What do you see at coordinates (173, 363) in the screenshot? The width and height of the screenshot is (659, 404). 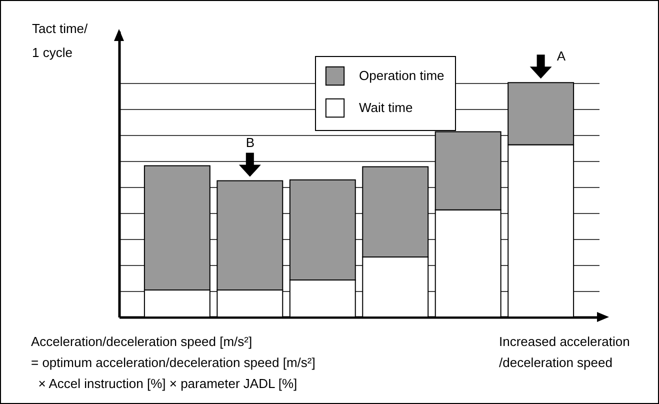 I see `text: Acceleration/deceleration speed [m/s²] = optimum acceleration/deceleration speed [m/s²] × Accel instruction [%] × parameter JADL [%]` at bounding box center [173, 363].